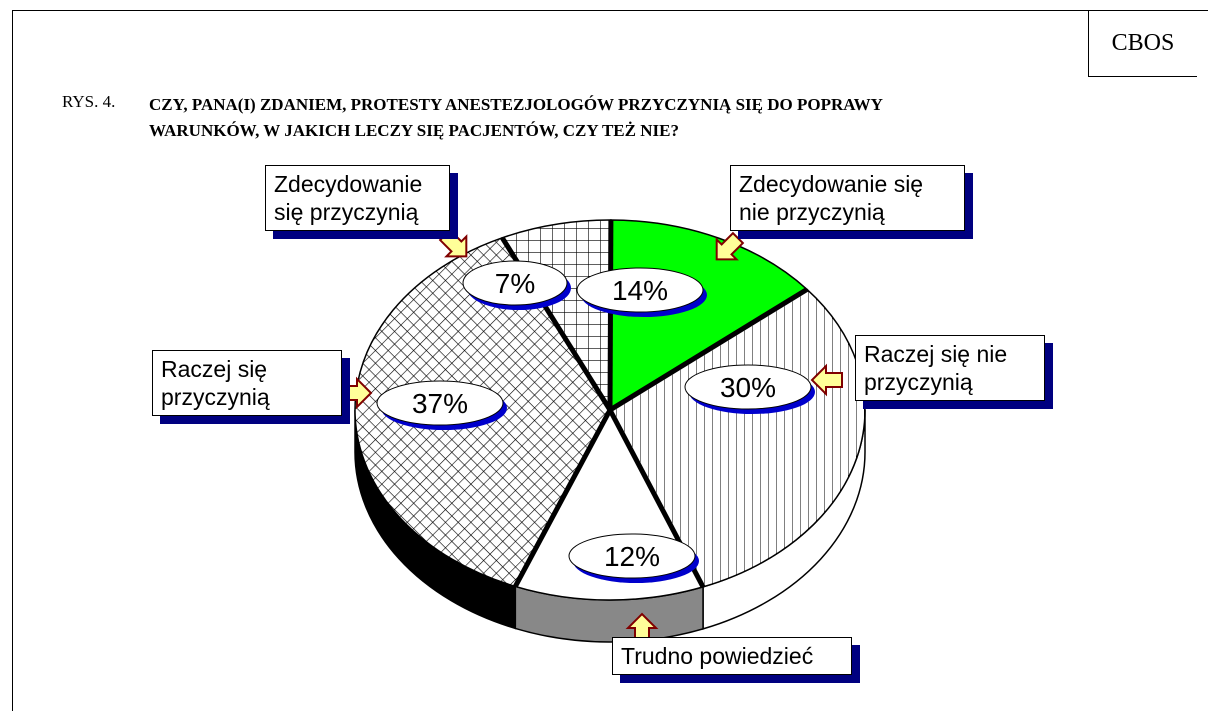  I want to click on value-label: 12%, so click(632, 556).